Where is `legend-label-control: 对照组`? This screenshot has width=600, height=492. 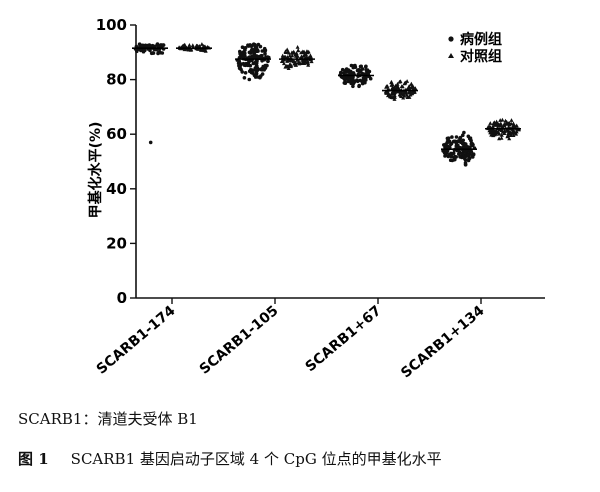
legend-label-control: 对照组 is located at coordinates (481, 56).